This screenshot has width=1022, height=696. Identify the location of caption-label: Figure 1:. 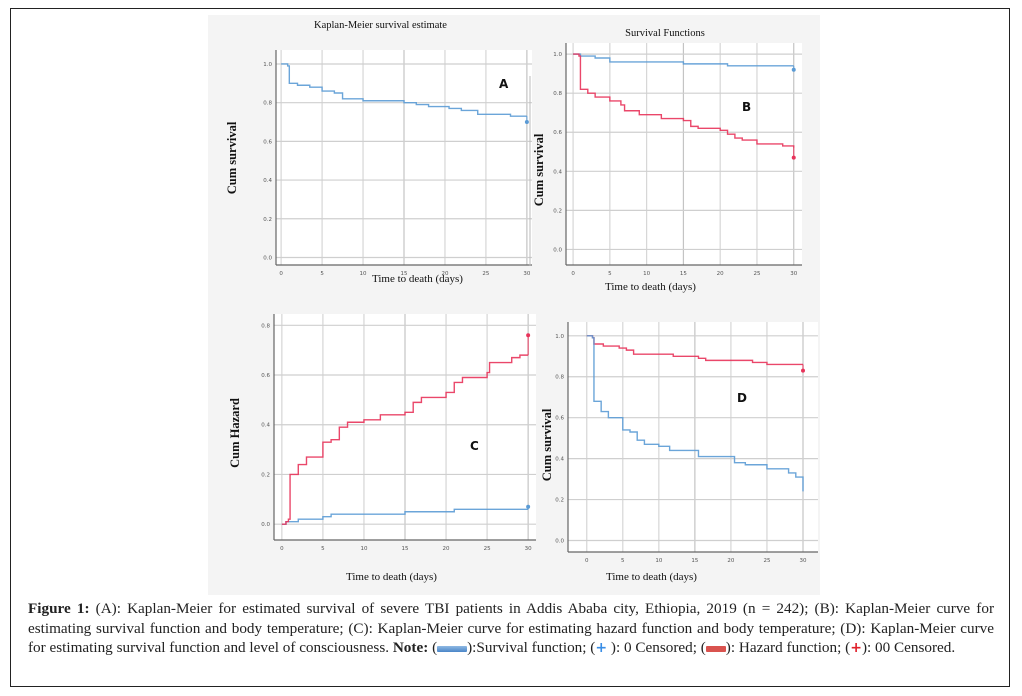
(59, 608).